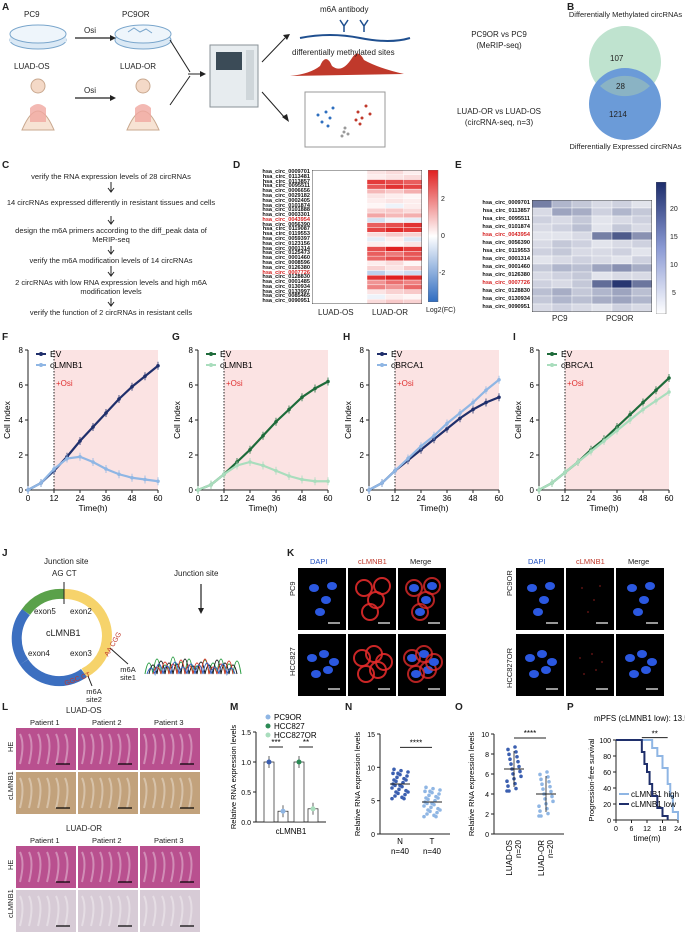 The width and height of the screenshot is (685, 935). I want to click on j-junction-label-2: Junction site, so click(196, 573).